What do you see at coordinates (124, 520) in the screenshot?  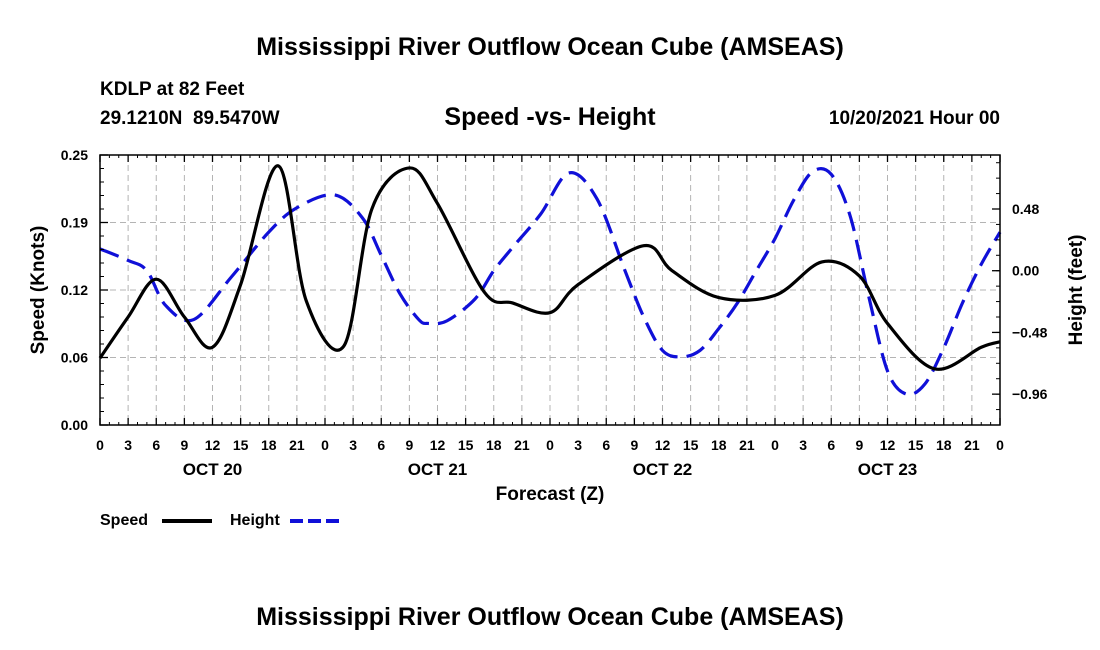 I see `legend-label-speed: Speed` at bounding box center [124, 520].